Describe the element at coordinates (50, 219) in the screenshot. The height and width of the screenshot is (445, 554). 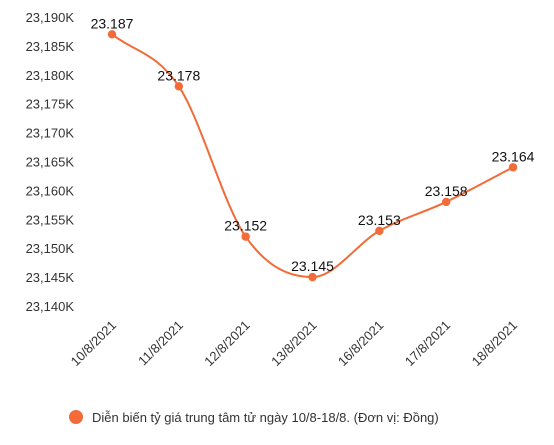
I see `y-tick-label: 23,155K` at that location.